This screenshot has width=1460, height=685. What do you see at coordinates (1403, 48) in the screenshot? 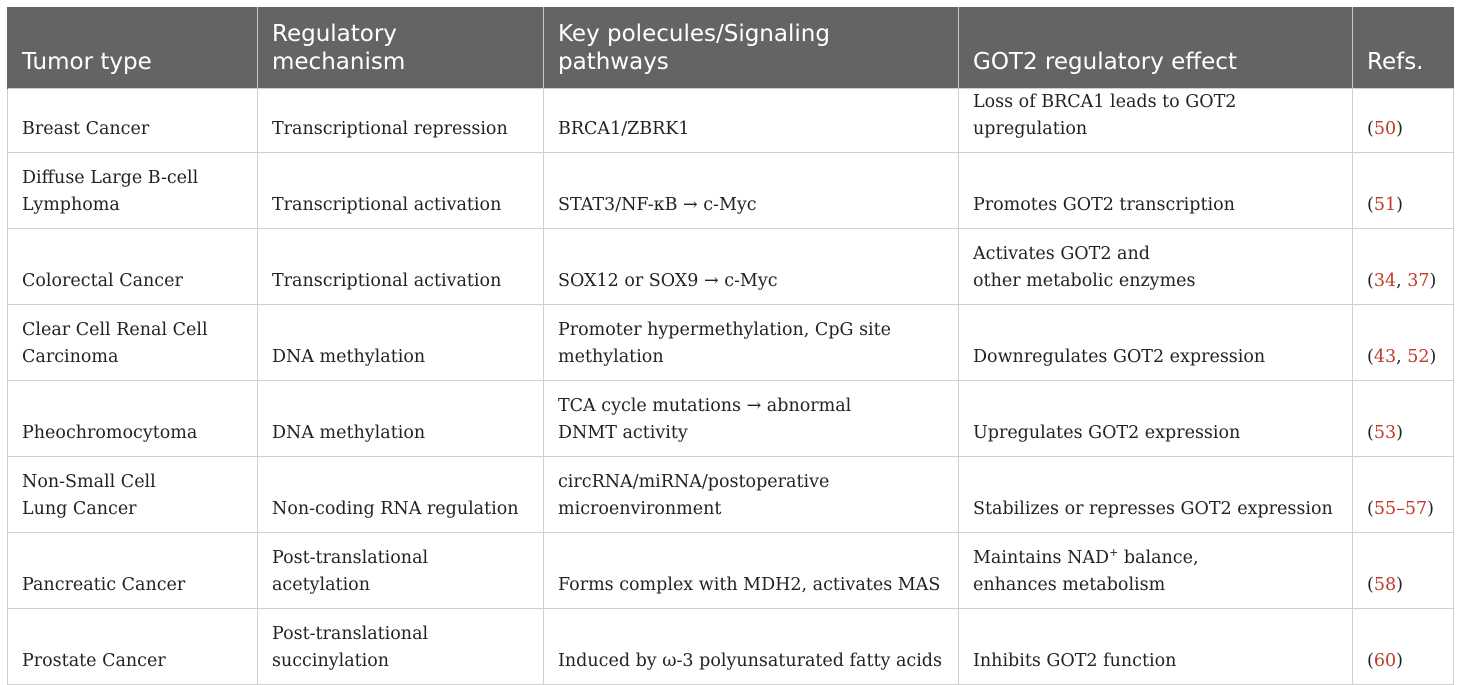
I see `header-refs: Refs.` at bounding box center [1403, 48].